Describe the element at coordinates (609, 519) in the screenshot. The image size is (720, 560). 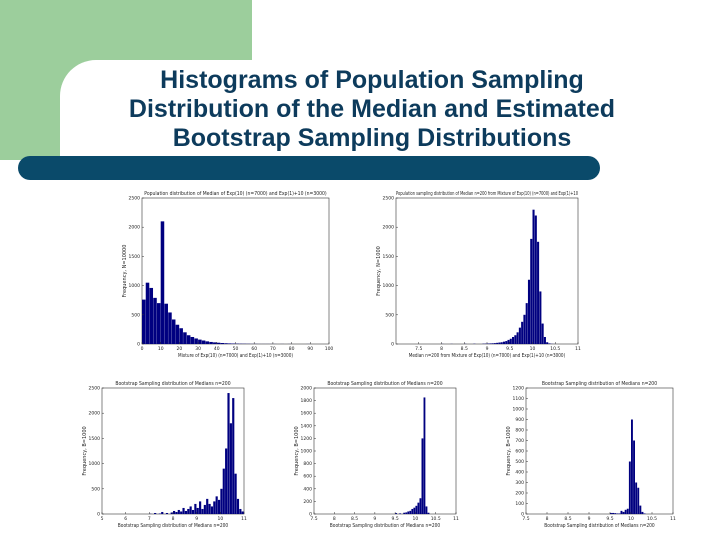
I see `x-tick-label: 9.5` at that location.